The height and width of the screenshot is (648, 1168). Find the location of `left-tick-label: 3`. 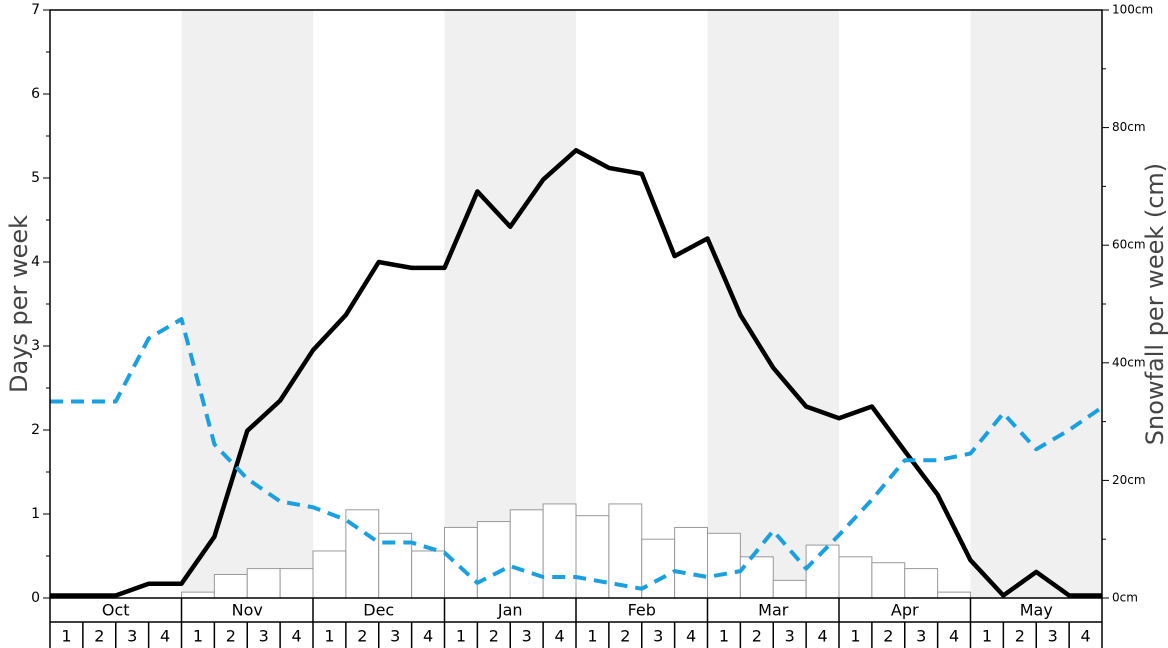

left-tick-label: 3 is located at coordinates (35, 346).